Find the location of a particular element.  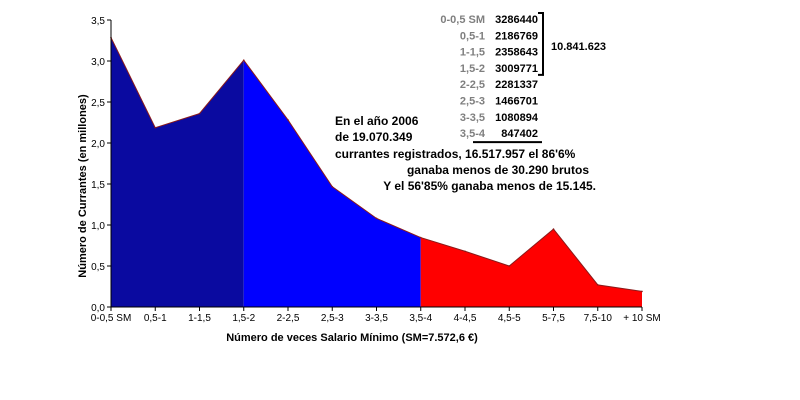

bracket-total-label: 10.841.623 is located at coordinates (578, 47).